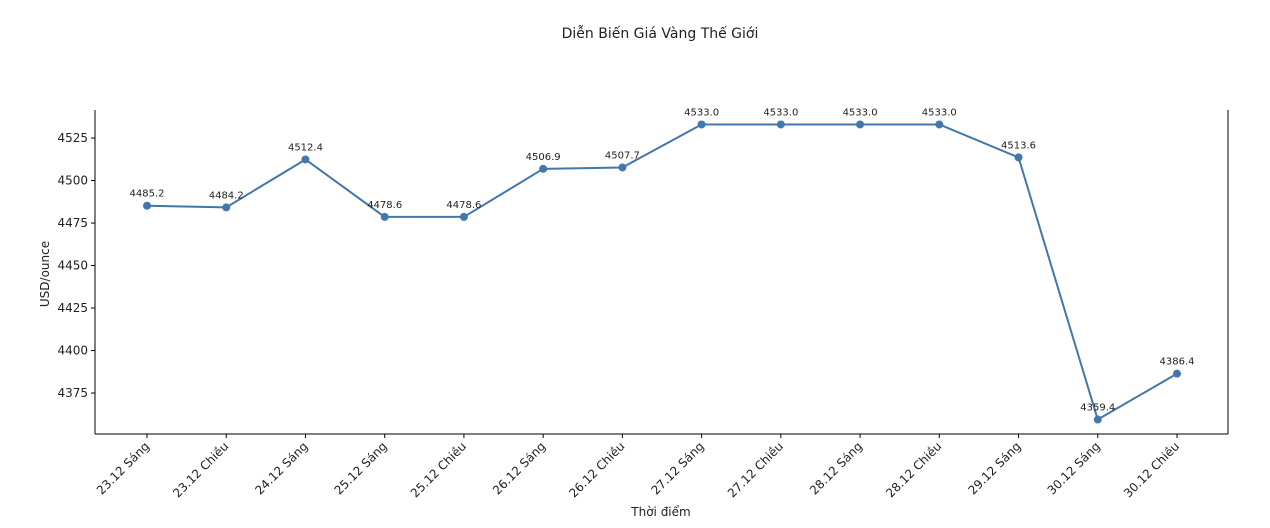  I want to click on x-tick-label: 28.12 Chiều, so click(913, 469).